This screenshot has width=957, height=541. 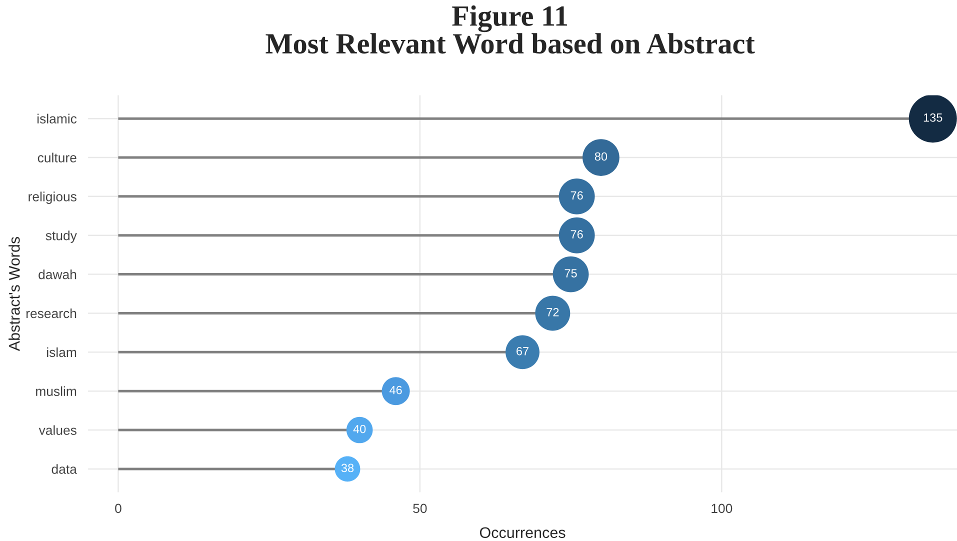 I want to click on data-label: 40, so click(x=359, y=429).